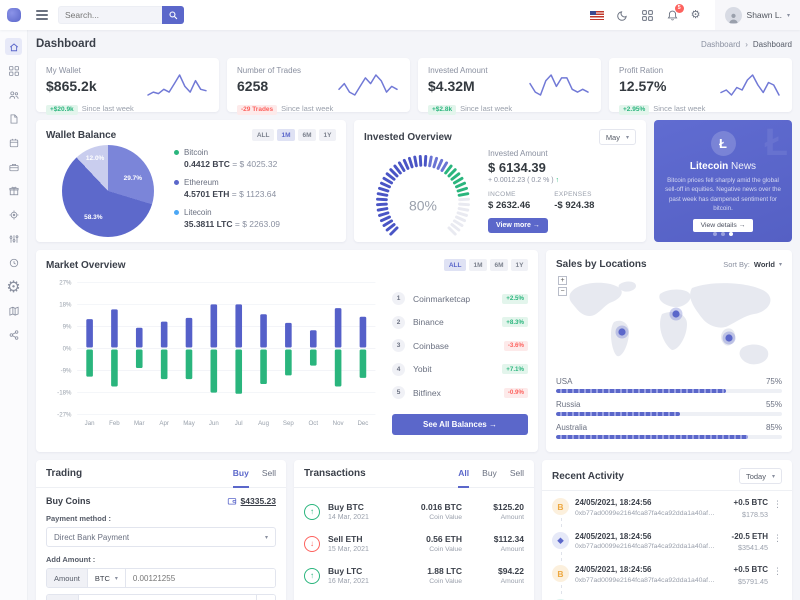 The width and height of the screenshot is (800, 600). What do you see at coordinates (161, 537) in the screenshot?
I see `payment-method-select: Direct Bank Payment ▾` at bounding box center [161, 537].